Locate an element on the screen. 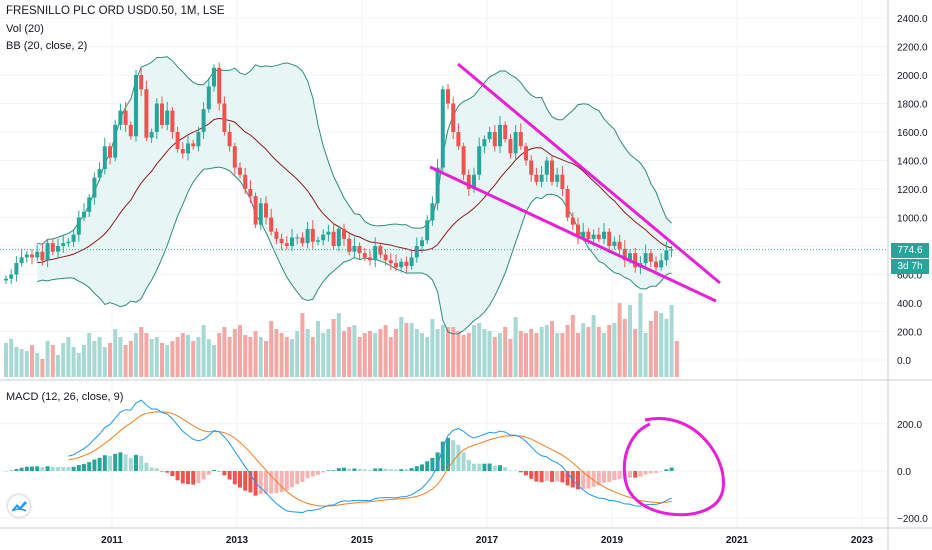  volume-legend: Vol (20) is located at coordinates (25, 29).